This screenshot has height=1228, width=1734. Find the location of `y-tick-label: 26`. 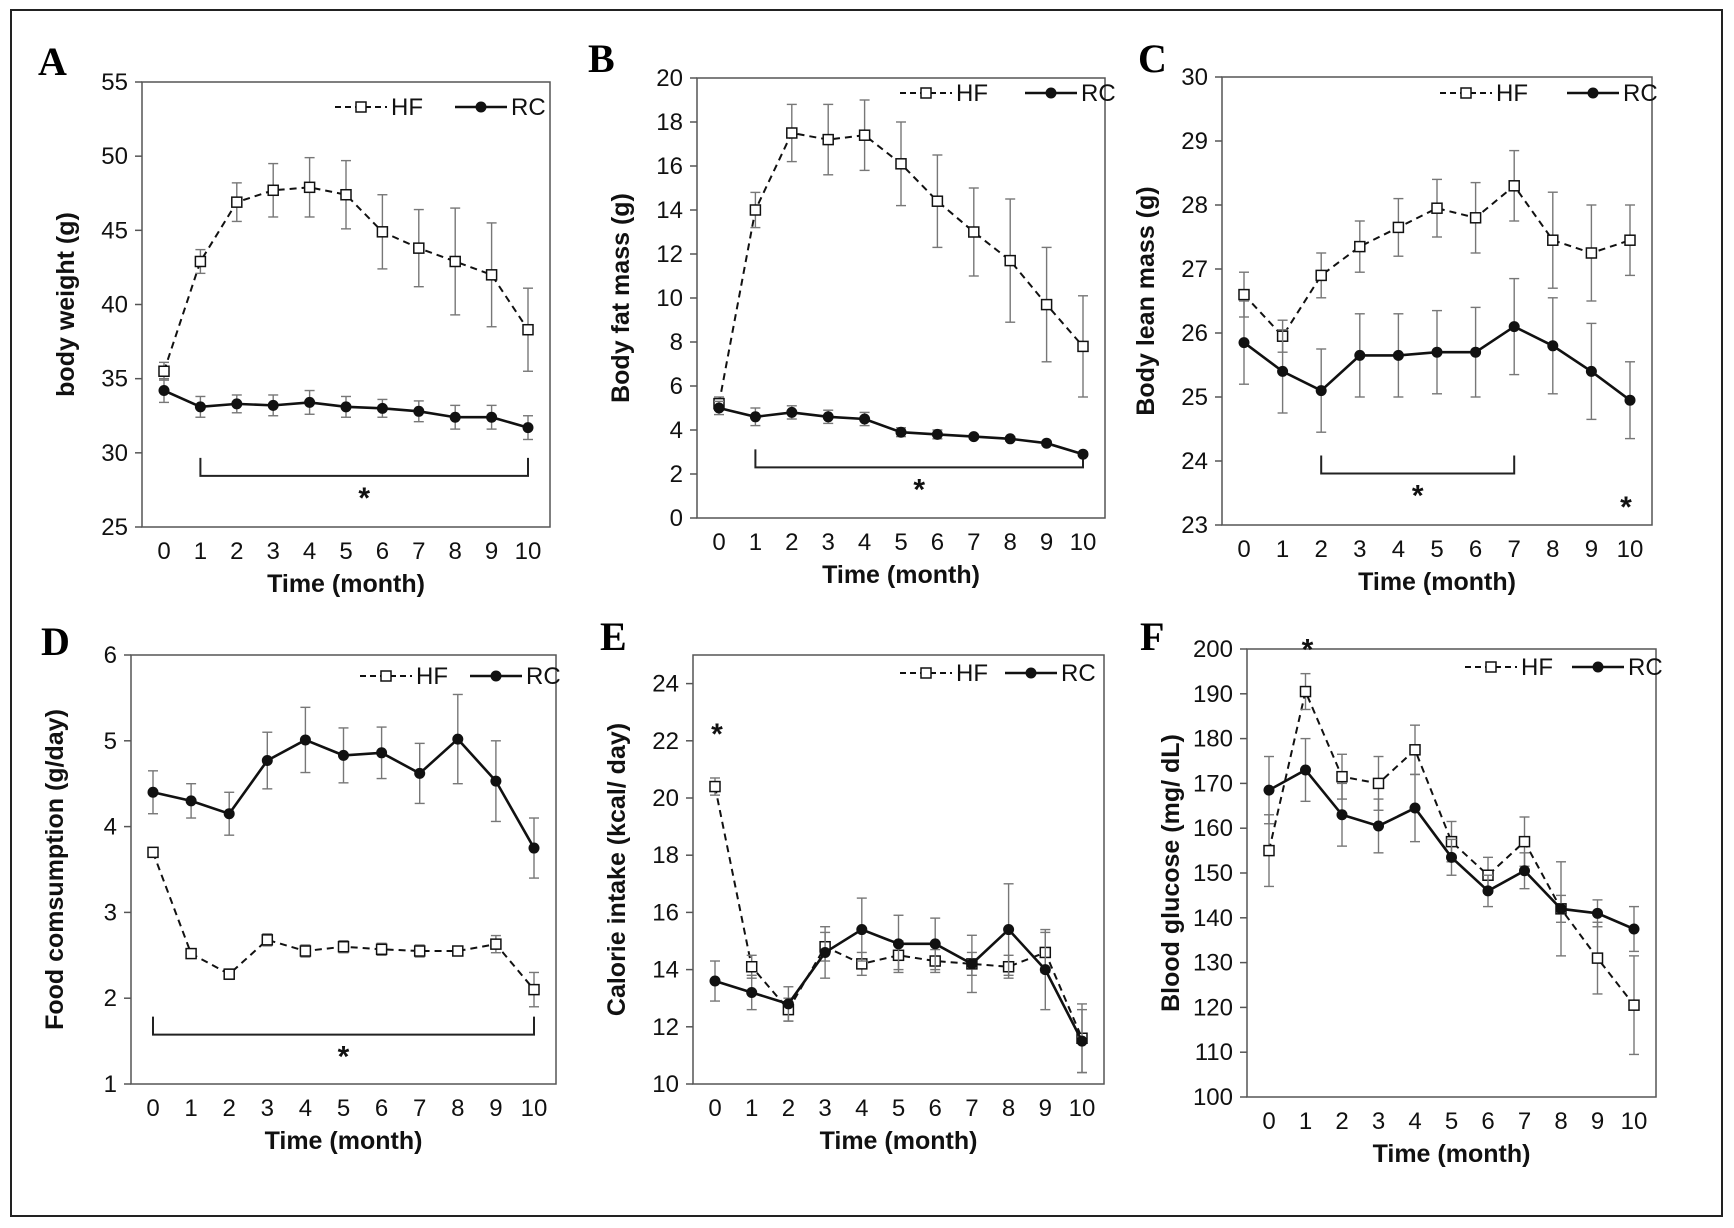

y-tick-label: 26 is located at coordinates (1194, 333).